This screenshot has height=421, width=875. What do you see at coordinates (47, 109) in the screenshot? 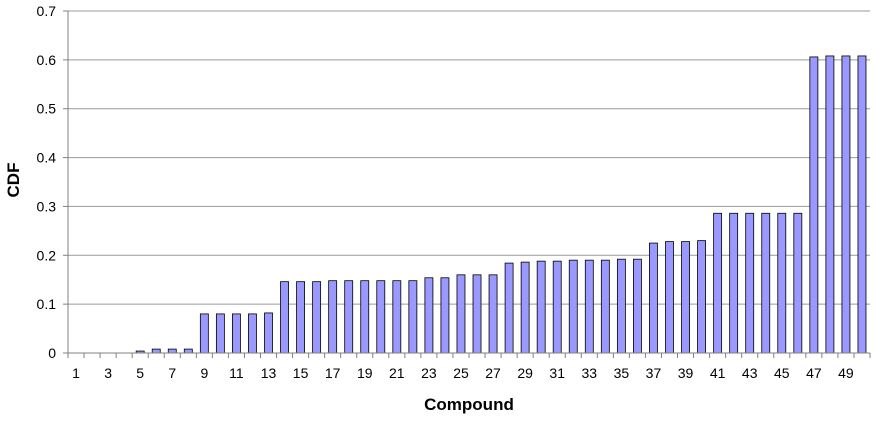
I see `y-tick-label: 0.5` at bounding box center [47, 109].